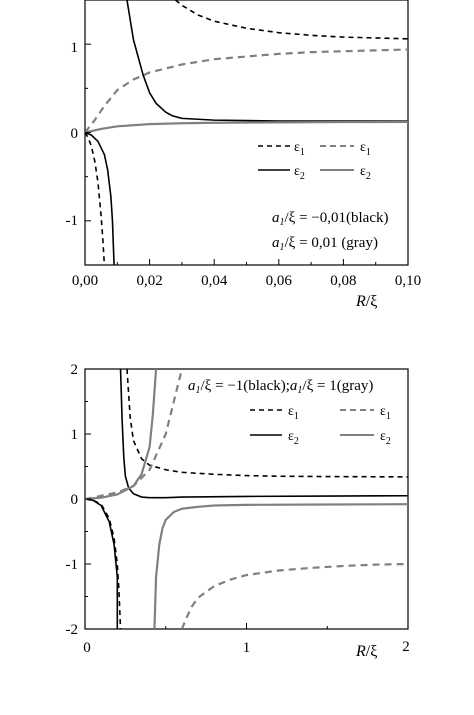 Image resolution: width=474 pixels, height=715 pixels. What do you see at coordinates (320, 425) in the screenshot?
I see `bottom-legend: ε1 ε1 ε2 ε2` at bounding box center [320, 425].